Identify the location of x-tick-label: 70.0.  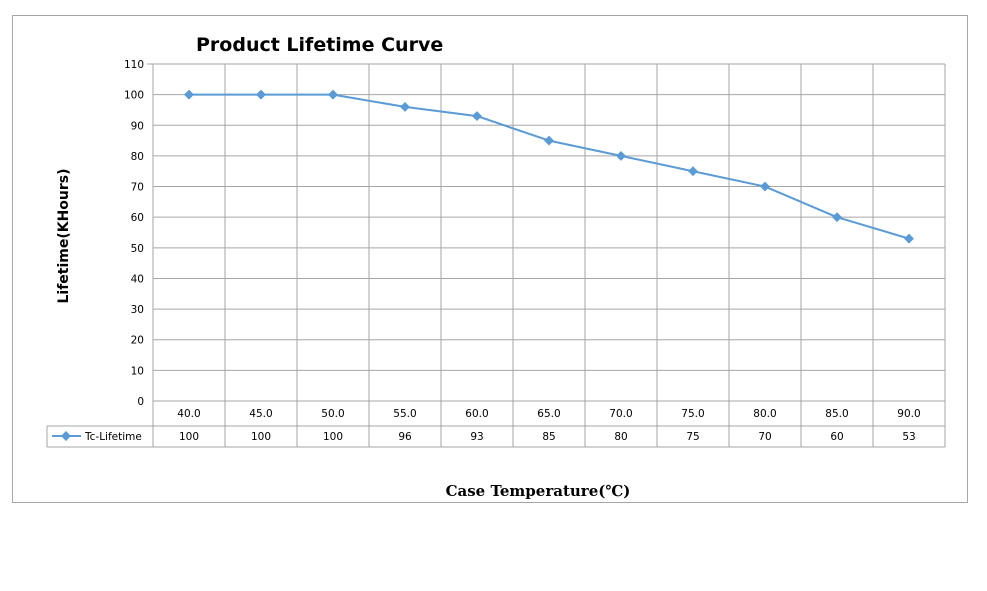
(620, 414).